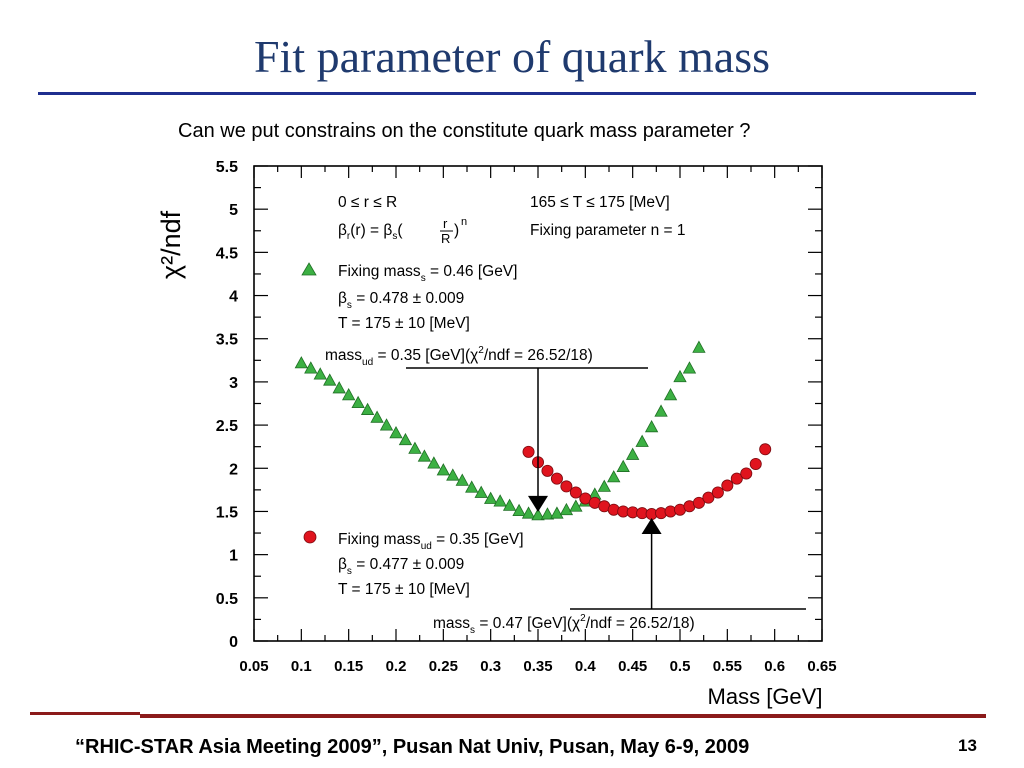 The width and height of the screenshot is (1024, 768). I want to click on x-tick-label: 0.15, so click(348, 666).